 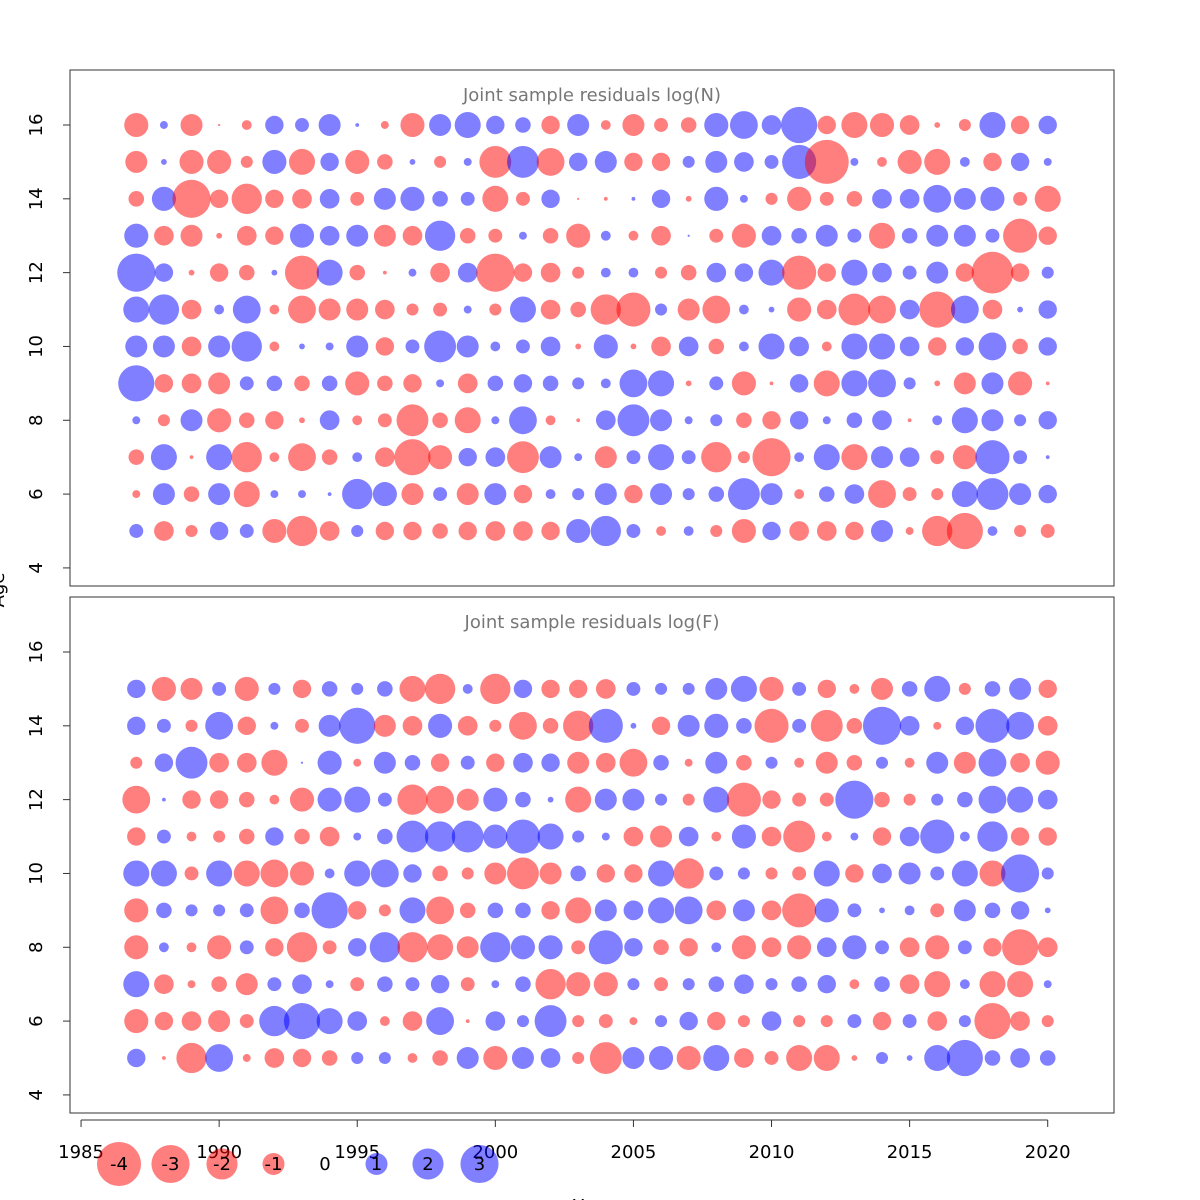 What do you see at coordinates (81, 1152) in the screenshot?
I see `x-tick-label: 1985` at bounding box center [81, 1152].